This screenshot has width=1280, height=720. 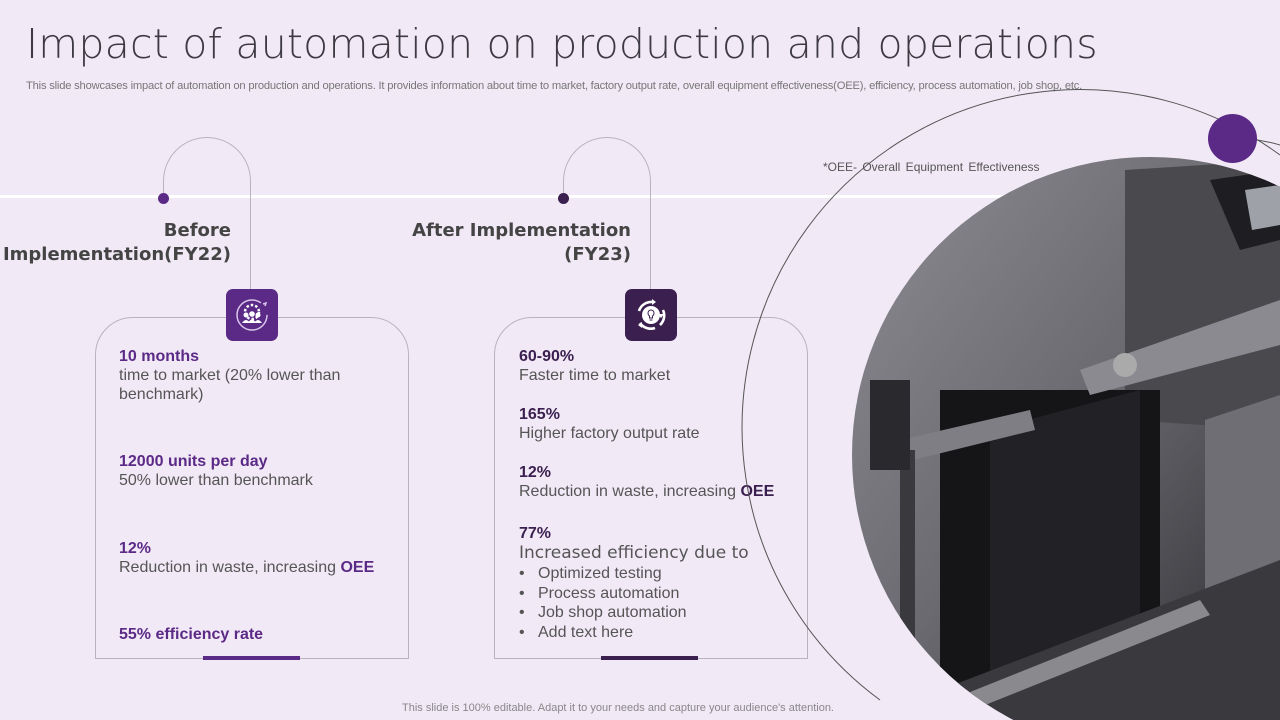 I want to click on stat-description: 50% lower than benchmark, so click(x=216, y=480).